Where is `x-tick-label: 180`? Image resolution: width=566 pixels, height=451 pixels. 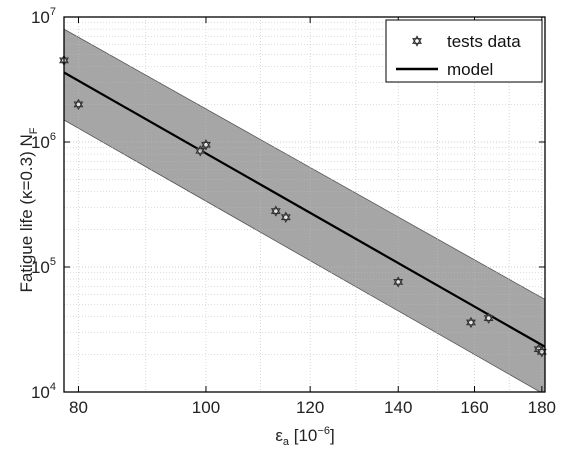 x-tick-label: 180 is located at coordinates (542, 407).